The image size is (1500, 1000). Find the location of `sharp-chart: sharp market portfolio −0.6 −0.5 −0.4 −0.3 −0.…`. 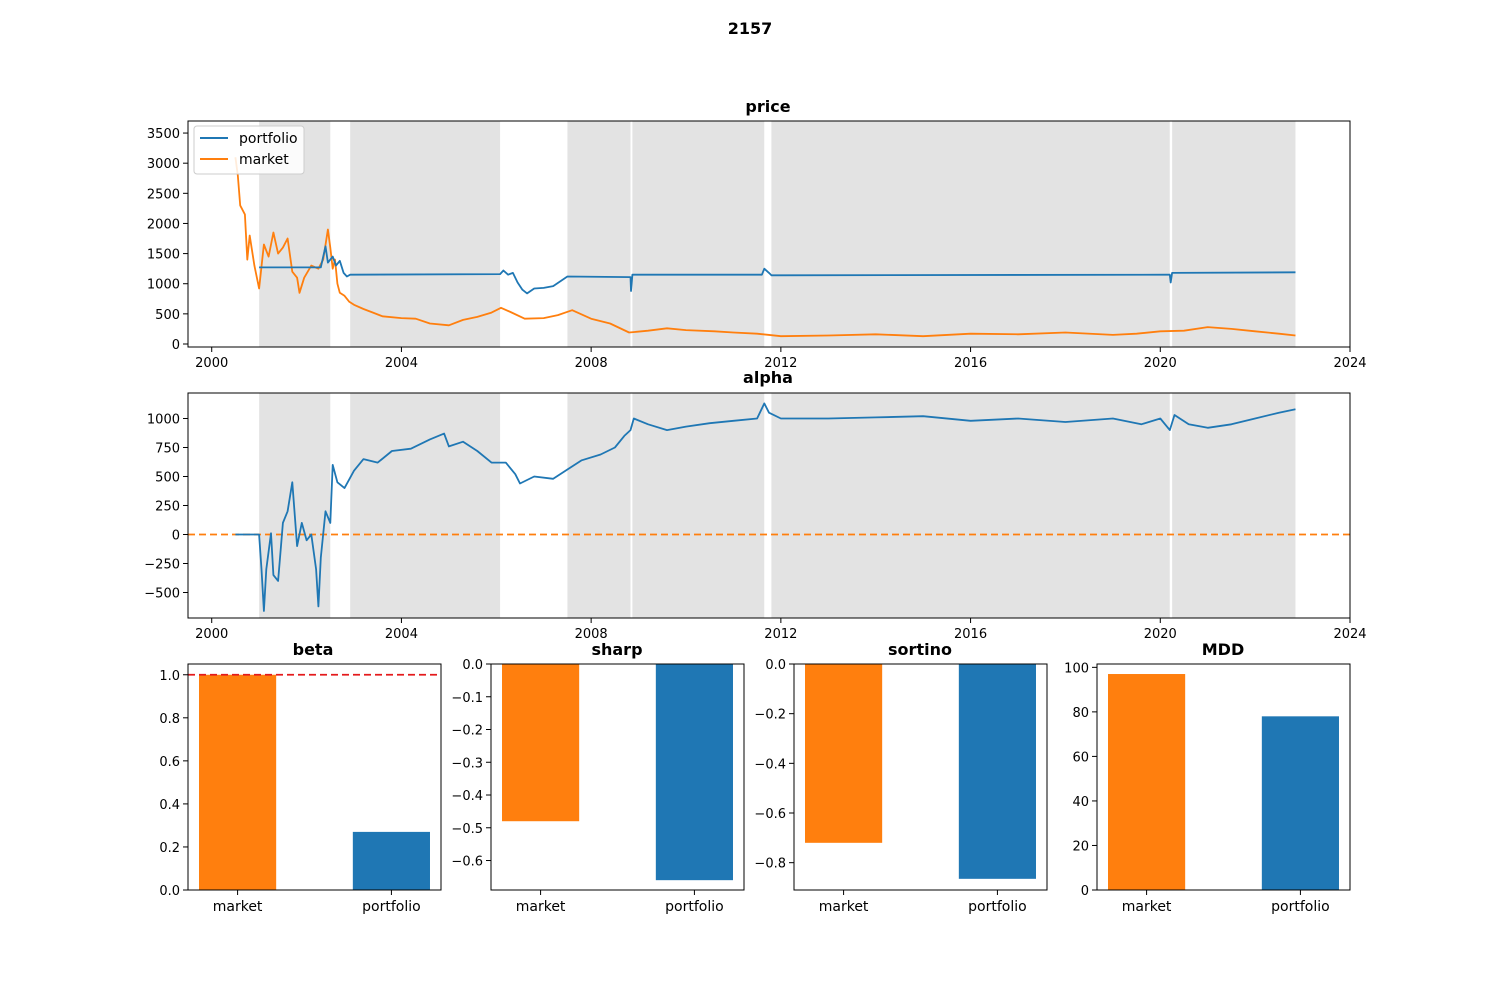

sharp-chart: sharp market portfolio −0.6 −0.5 −0.4 −0.3 −0.… is located at coordinates (598, 777).